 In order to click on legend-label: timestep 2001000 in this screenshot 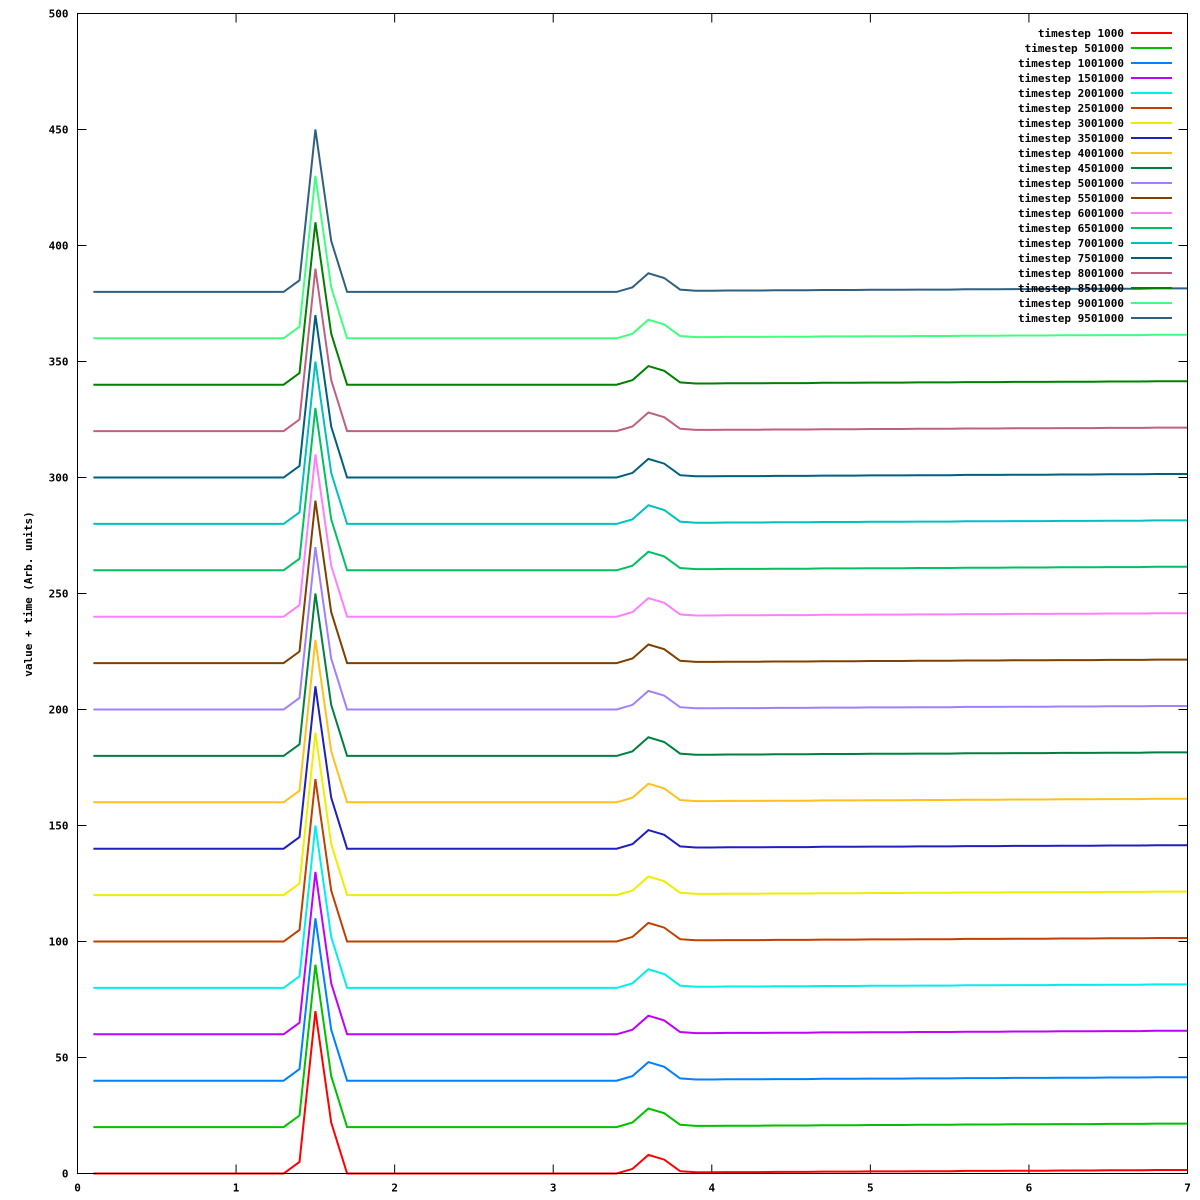, I will do `click(1071, 93)`.